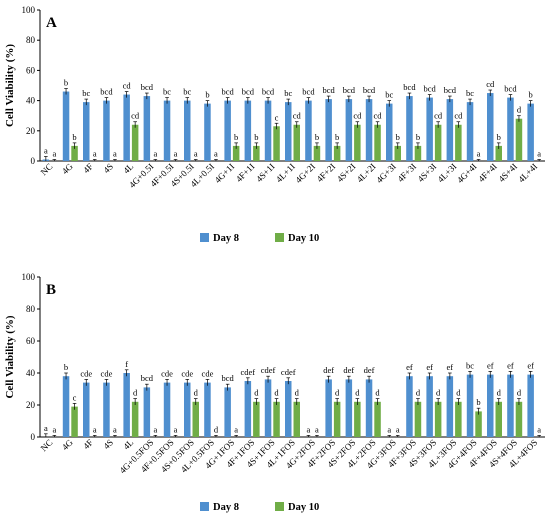 The image size is (550, 523). What do you see at coordinates (245, 172) in the screenshot?
I see `x-tick-label: 4F+1I` at bounding box center [245, 172].